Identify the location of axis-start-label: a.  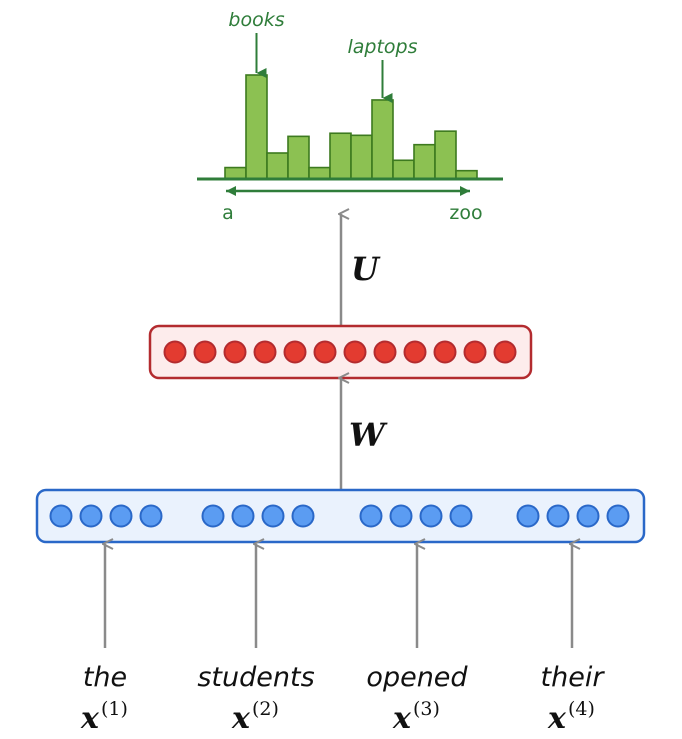
(228, 213).